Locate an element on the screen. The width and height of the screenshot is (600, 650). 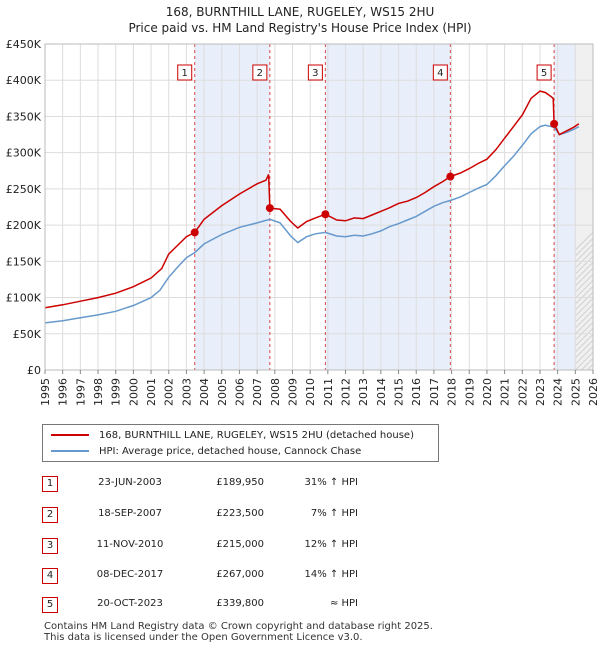
sale-price: £189,950 is located at coordinates (240, 482).